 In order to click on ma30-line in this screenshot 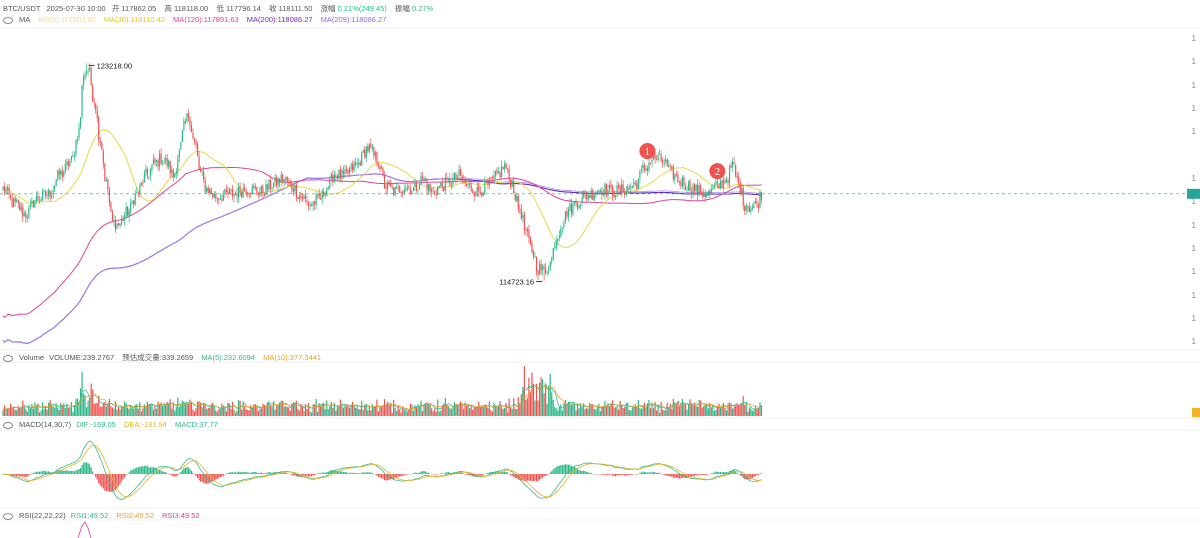, I will do `click(382, 188)`.